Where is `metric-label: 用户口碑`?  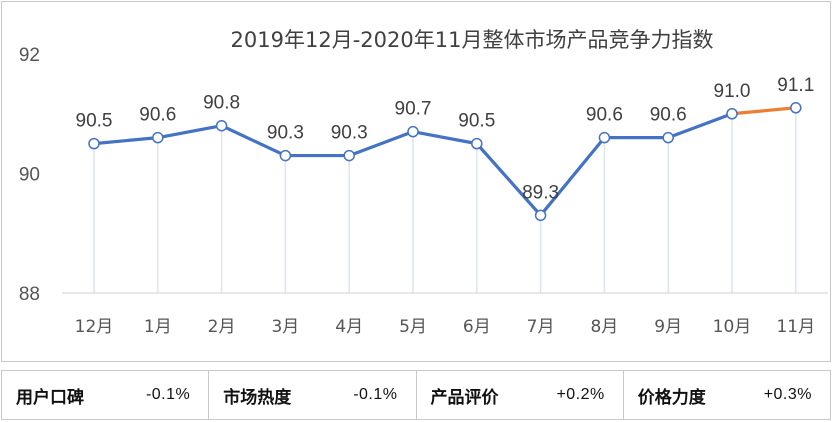 metric-label: 用户口碑 is located at coordinates (50, 397).